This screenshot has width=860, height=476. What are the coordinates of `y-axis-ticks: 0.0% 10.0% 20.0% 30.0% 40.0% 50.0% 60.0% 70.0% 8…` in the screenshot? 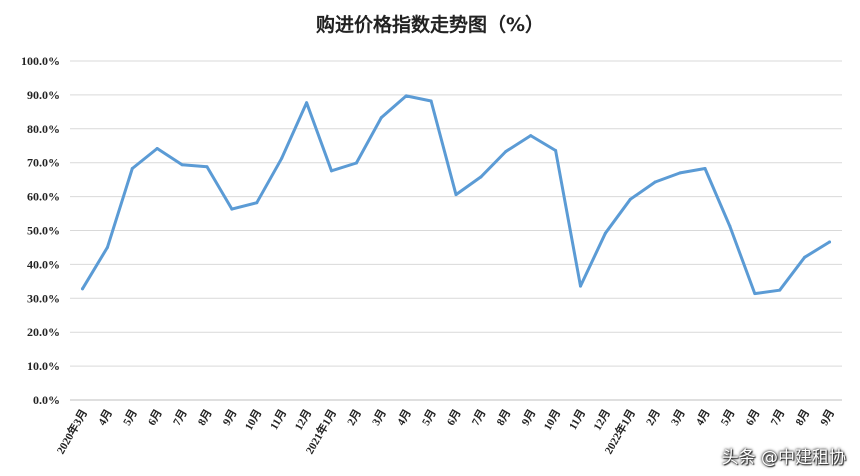 It's located at (40, 230).